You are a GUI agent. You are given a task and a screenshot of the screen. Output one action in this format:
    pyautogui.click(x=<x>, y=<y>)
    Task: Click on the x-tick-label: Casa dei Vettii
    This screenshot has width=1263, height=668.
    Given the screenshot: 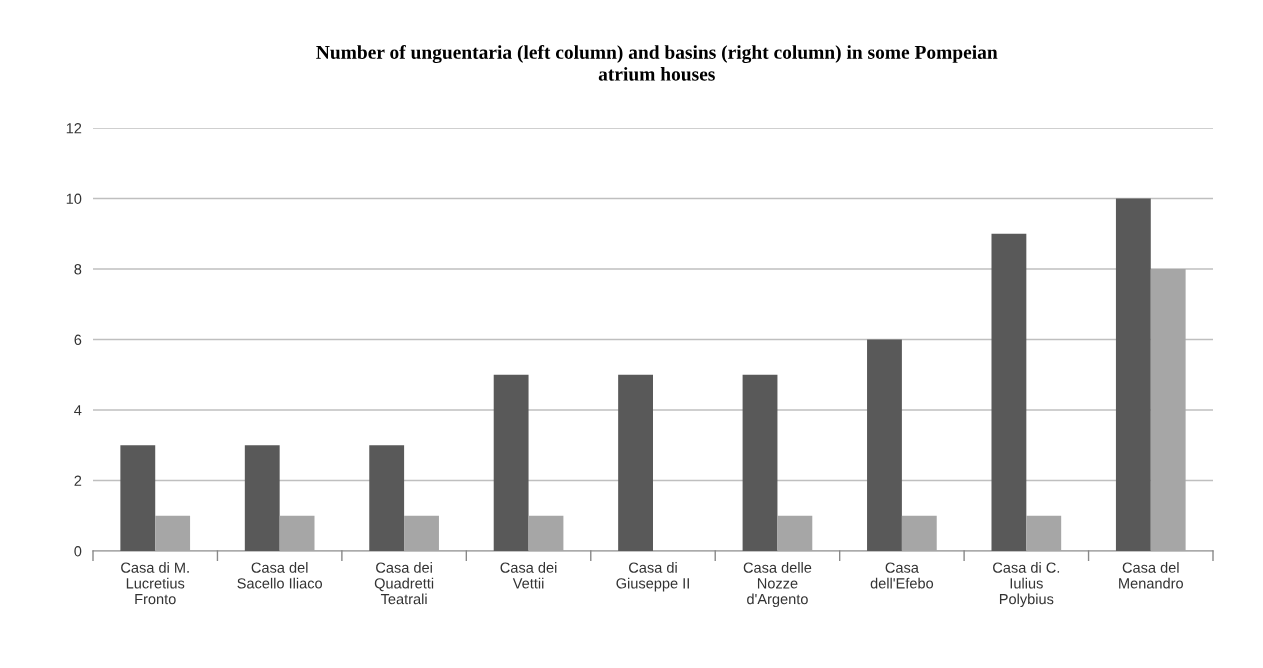 What is the action you would take?
    pyautogui.click(x=528, y=575)
    